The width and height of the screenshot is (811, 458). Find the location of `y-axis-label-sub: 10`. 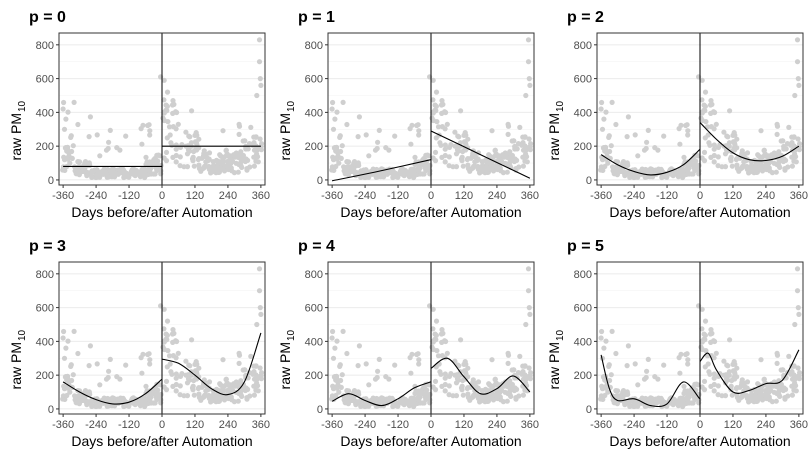

y-axis-label-sub: 10 is located at coordinates (560, 106).